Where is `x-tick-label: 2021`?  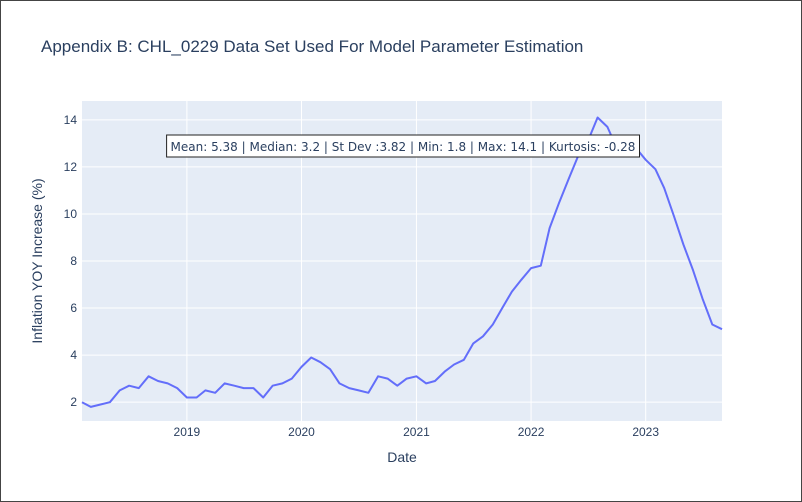 x-tick-label: 2021 is located at coordinates (416, 432).